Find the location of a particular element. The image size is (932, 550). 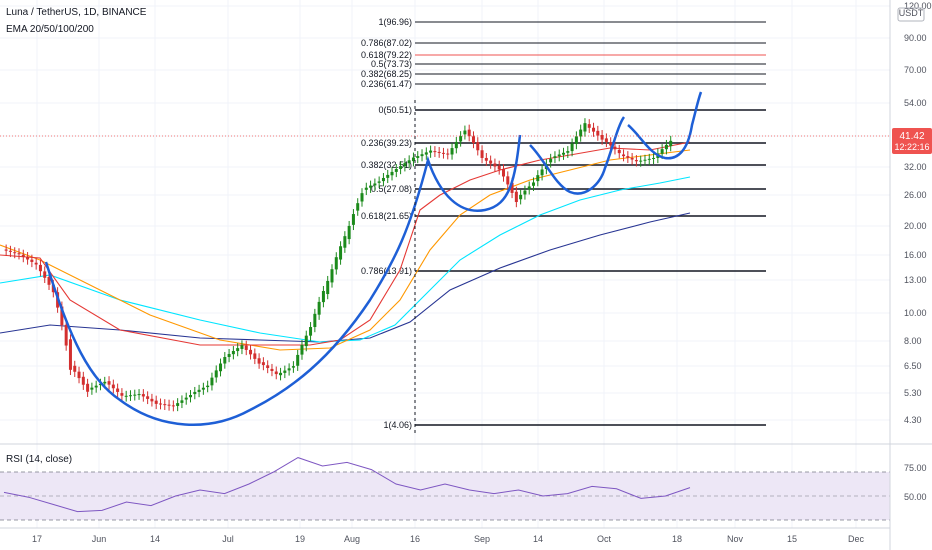

current-price-value: 41.42 is located at coordinates (911, 136).